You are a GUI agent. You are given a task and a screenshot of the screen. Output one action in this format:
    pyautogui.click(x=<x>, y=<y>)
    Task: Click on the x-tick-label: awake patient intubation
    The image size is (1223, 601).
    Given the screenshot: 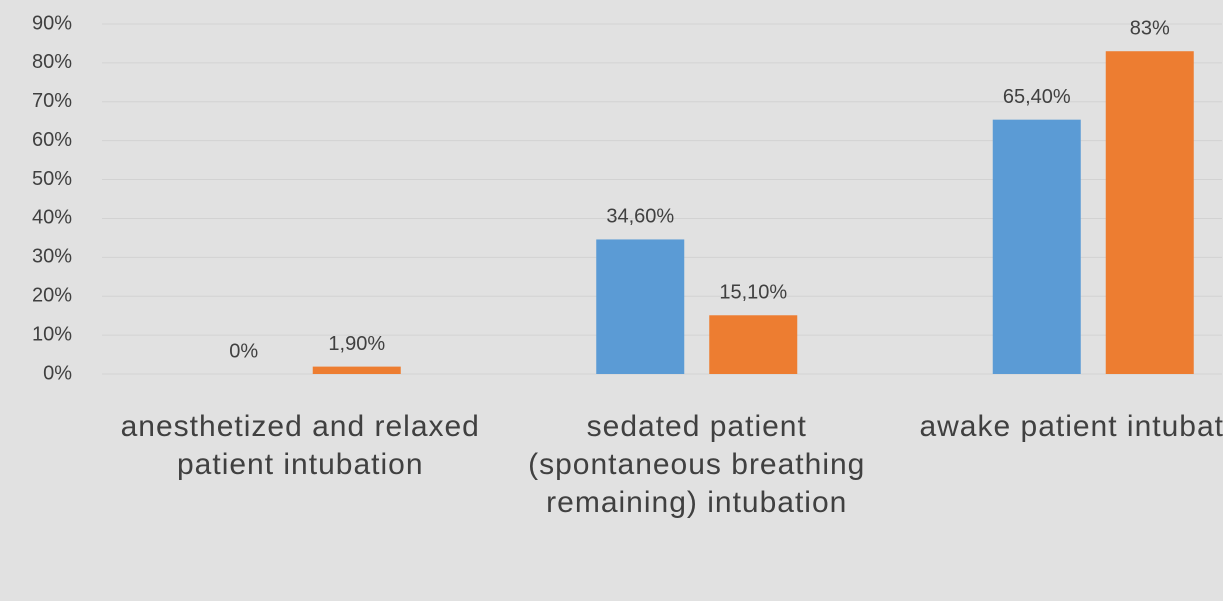 What is the action you would take?
    pyautogui.click(x=1071, y=426)
    